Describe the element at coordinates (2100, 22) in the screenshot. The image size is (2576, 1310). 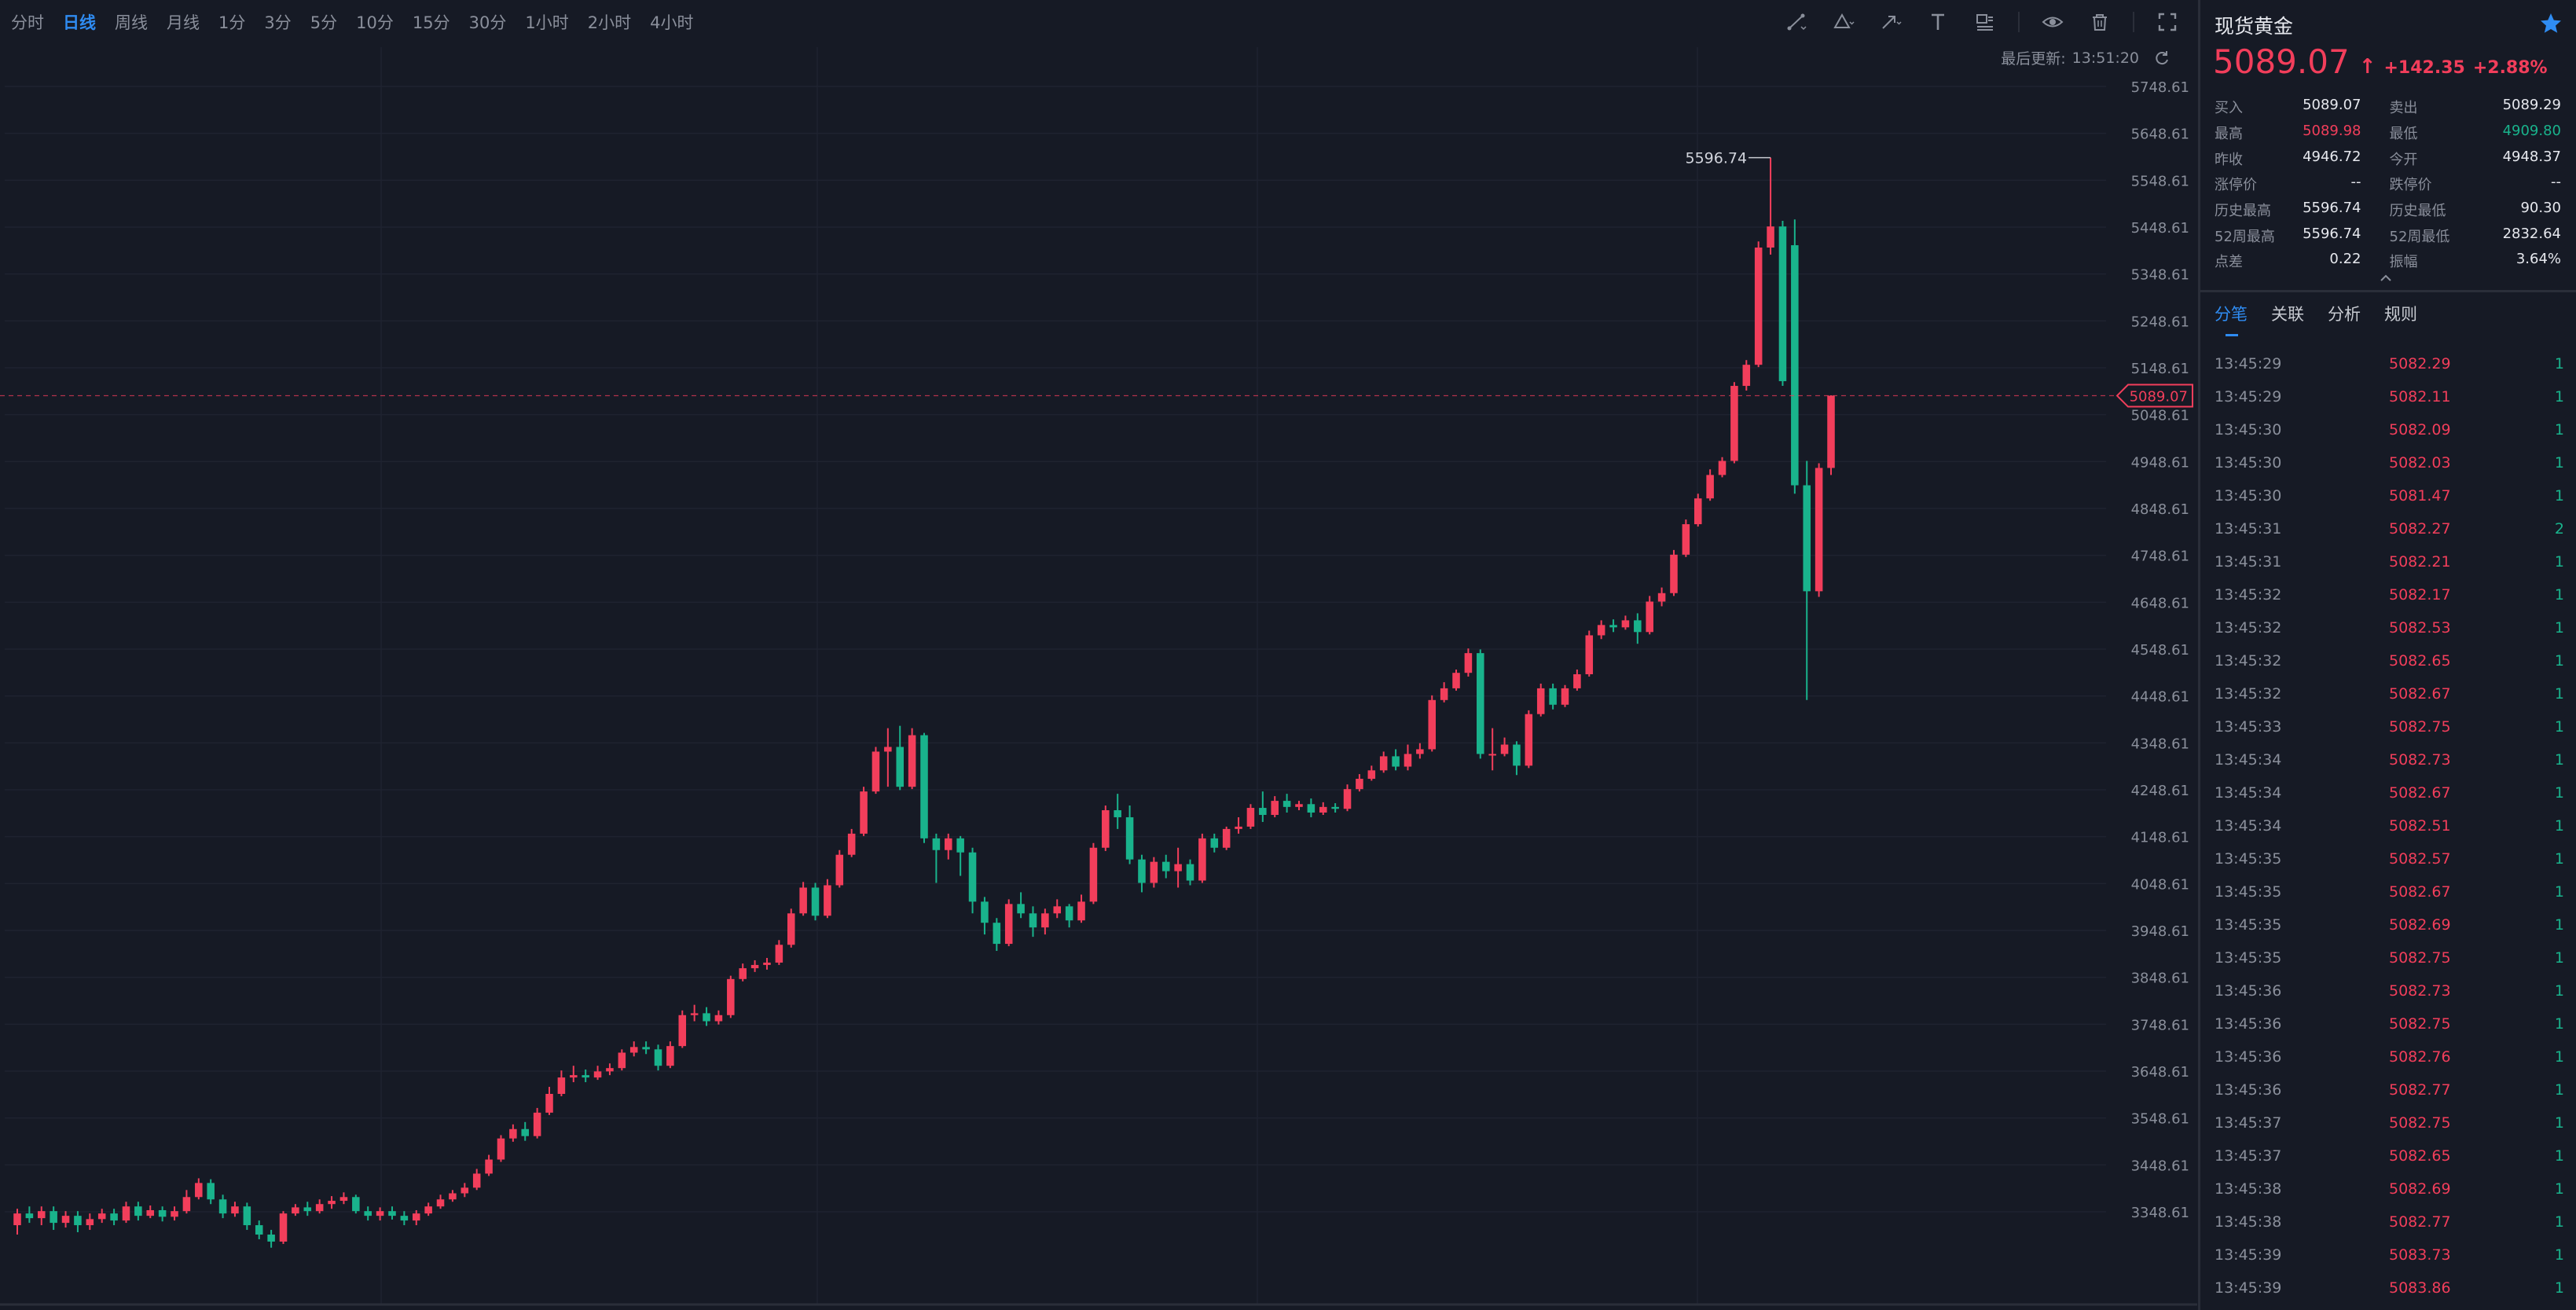
I see `trash-icon` at that location.